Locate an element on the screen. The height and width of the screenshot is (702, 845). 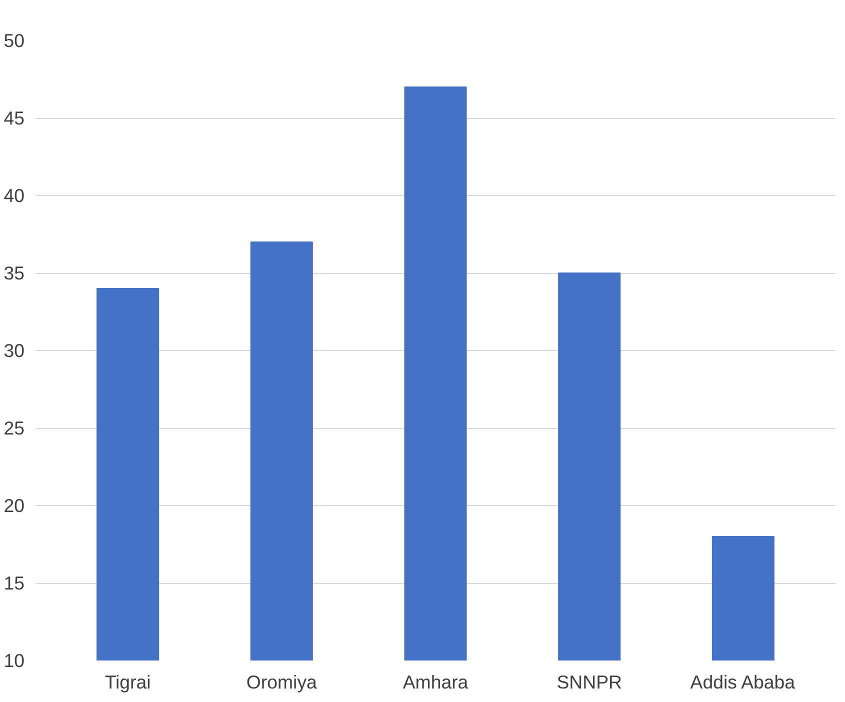
y-tick-label: 35 is located at coordinates (14, 273).